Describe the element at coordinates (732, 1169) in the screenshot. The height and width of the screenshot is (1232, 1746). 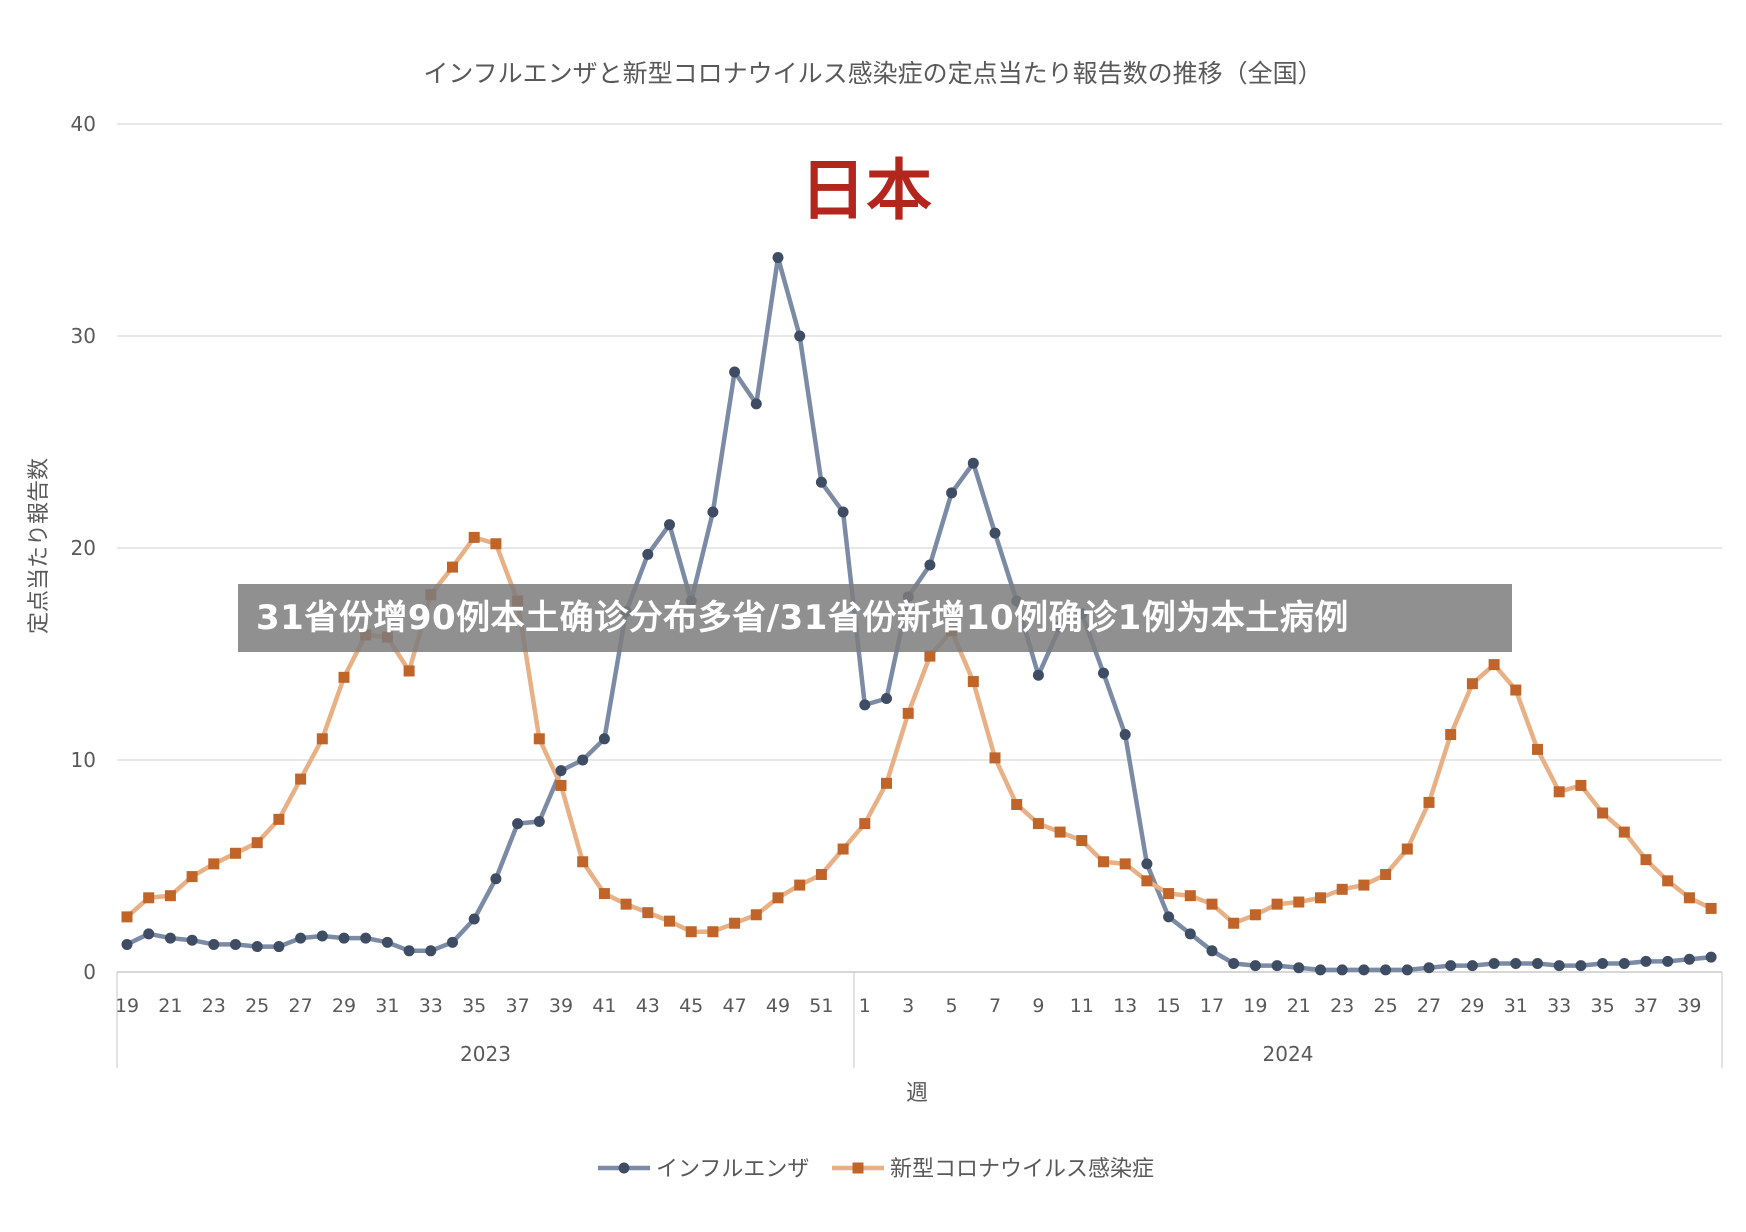
I see `legend-label: インフルエンザ` at that location.